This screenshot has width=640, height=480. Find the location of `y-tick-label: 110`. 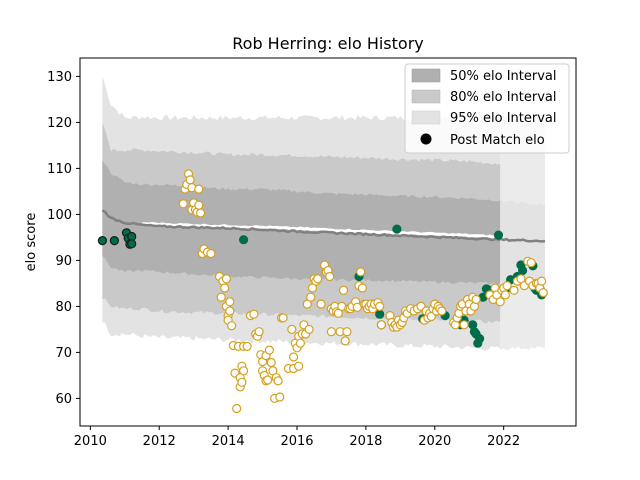

y-tick-label: 110 is located at coordinates (59, 169).